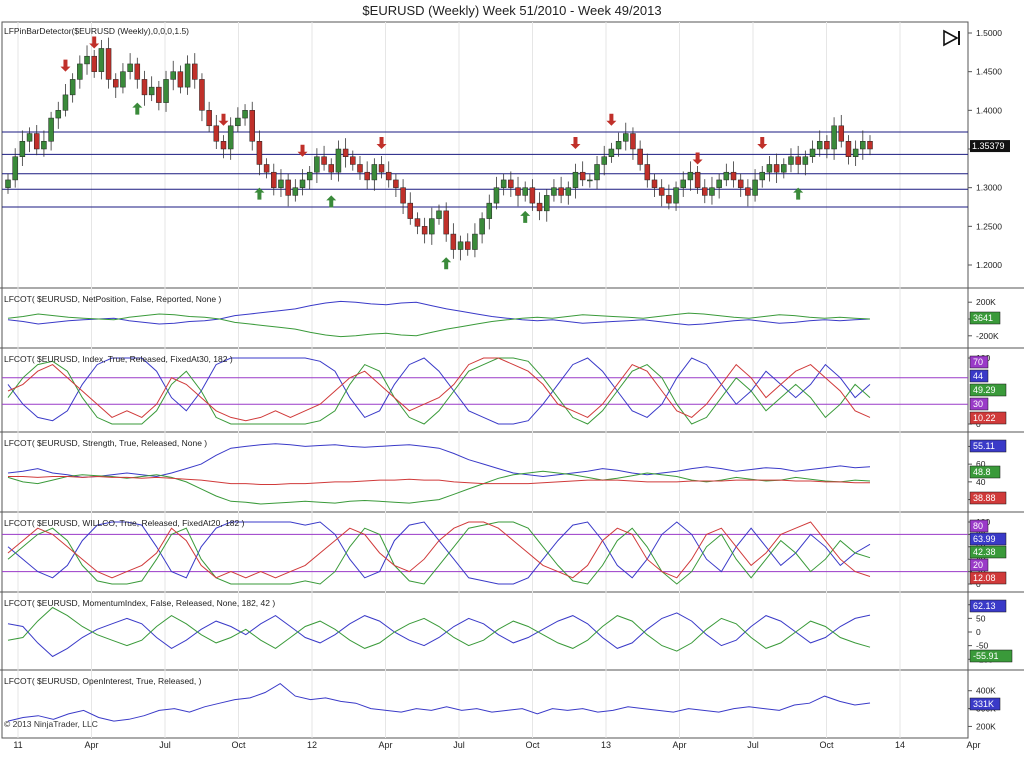 This screenshot has height=767, width=1024. What do you see at coordinates (973, 745) in the screenshot?
I see `x-tick-label: Apr` at bounding box center [973, 745].